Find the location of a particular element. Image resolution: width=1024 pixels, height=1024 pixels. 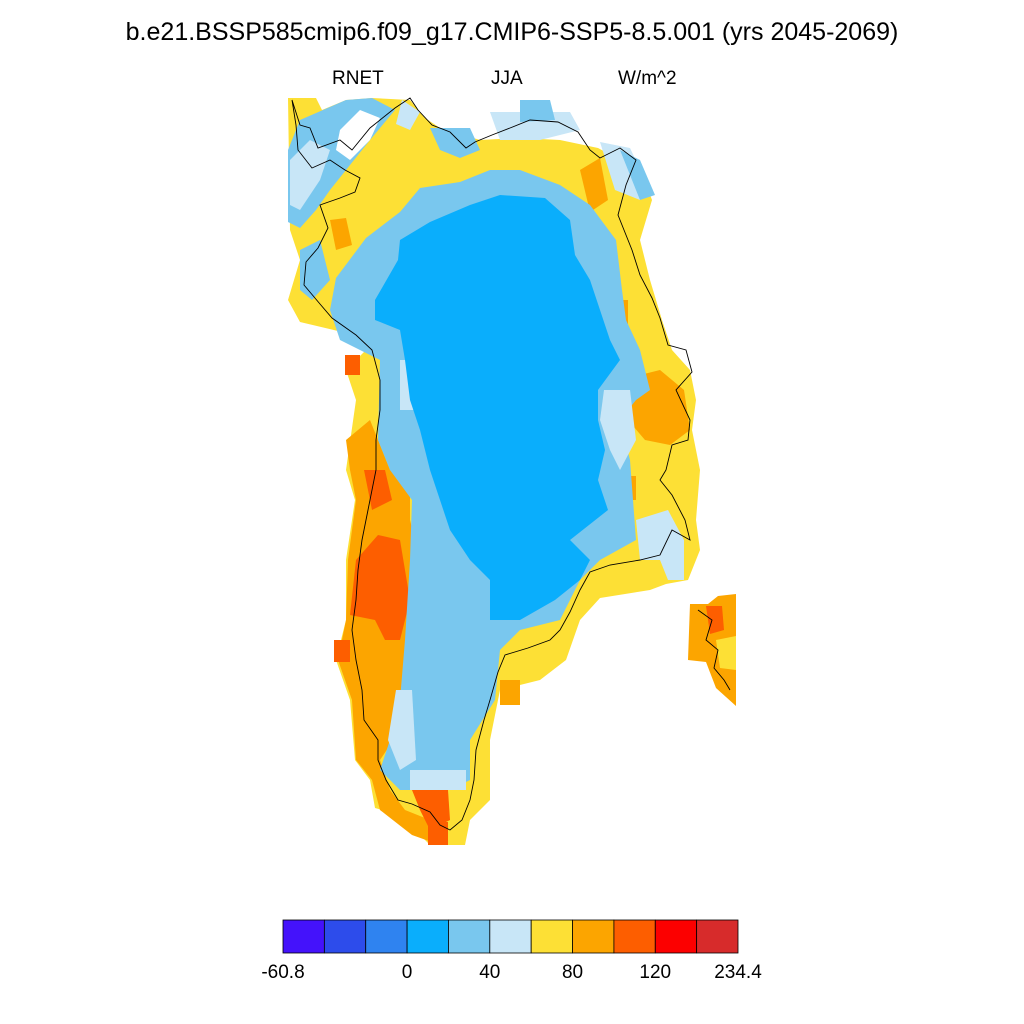

colorbar-tick-label: -60.8 is located at coordinates (283, 972).